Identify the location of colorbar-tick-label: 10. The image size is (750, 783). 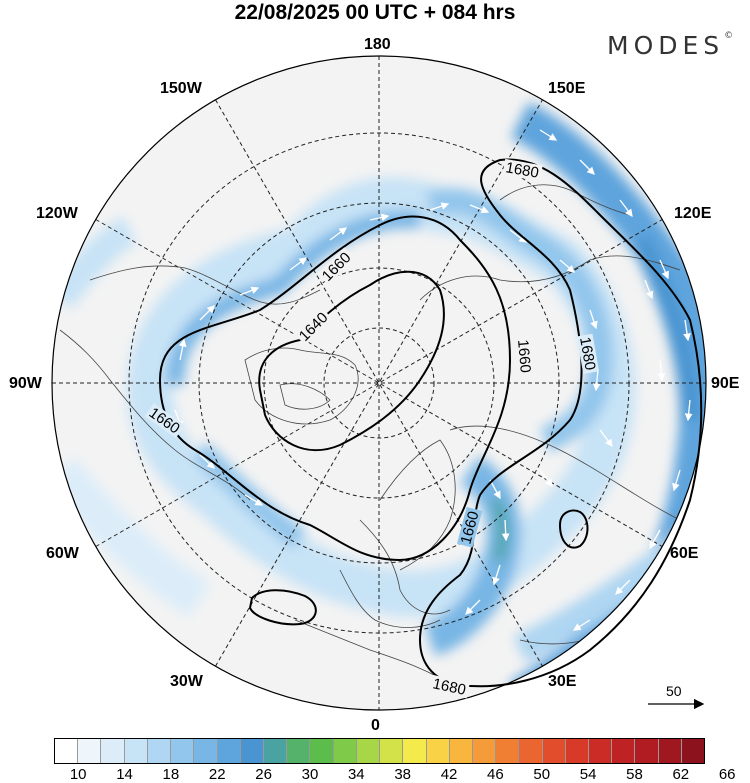
(78, 774).